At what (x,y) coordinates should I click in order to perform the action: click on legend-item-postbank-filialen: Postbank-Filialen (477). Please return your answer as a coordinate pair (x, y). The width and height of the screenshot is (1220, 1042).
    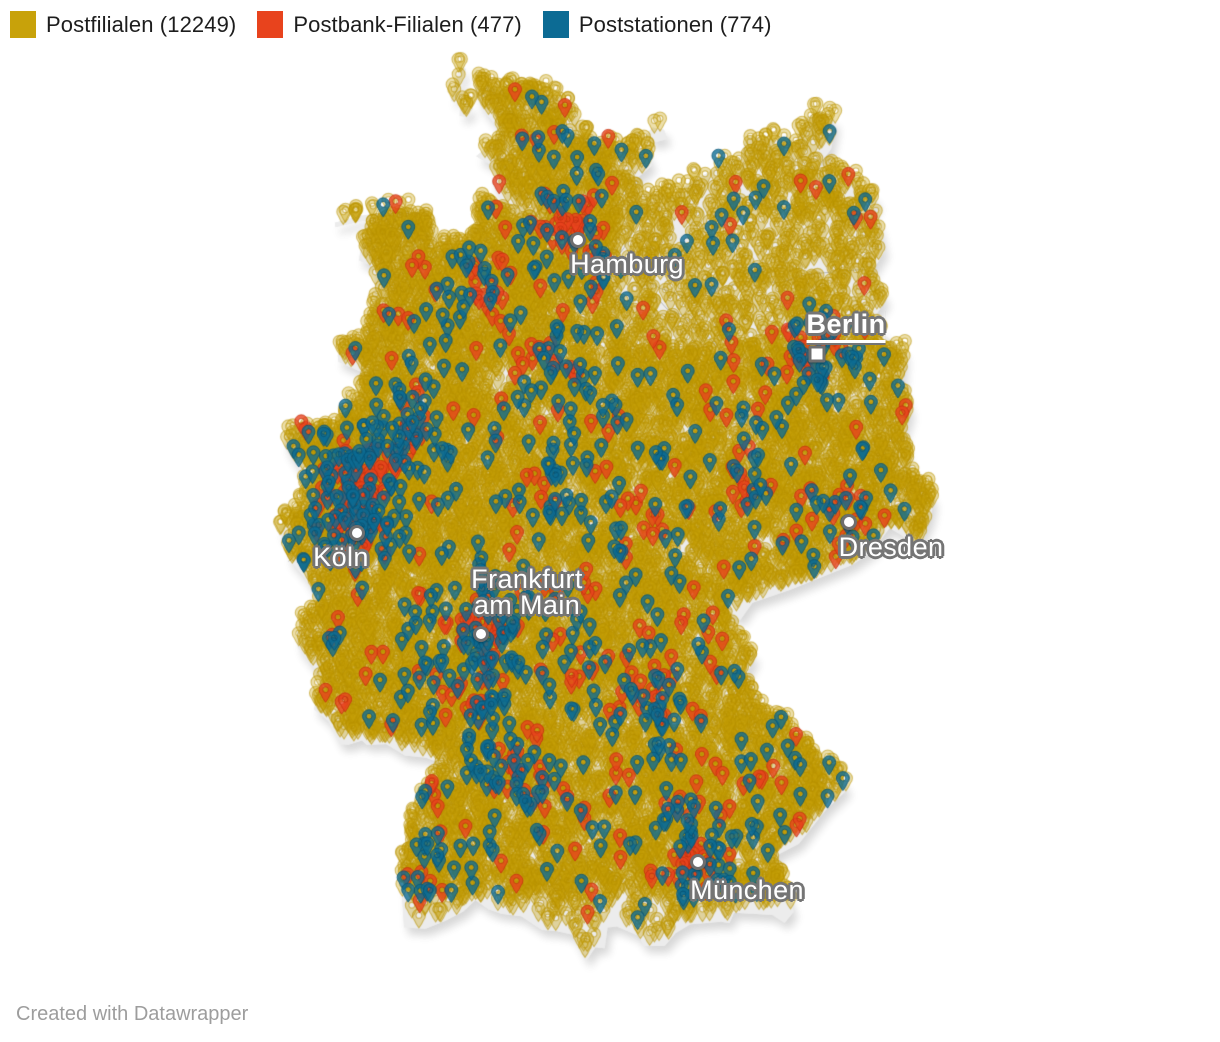
    Looking at the image, I should click on (389, 24).